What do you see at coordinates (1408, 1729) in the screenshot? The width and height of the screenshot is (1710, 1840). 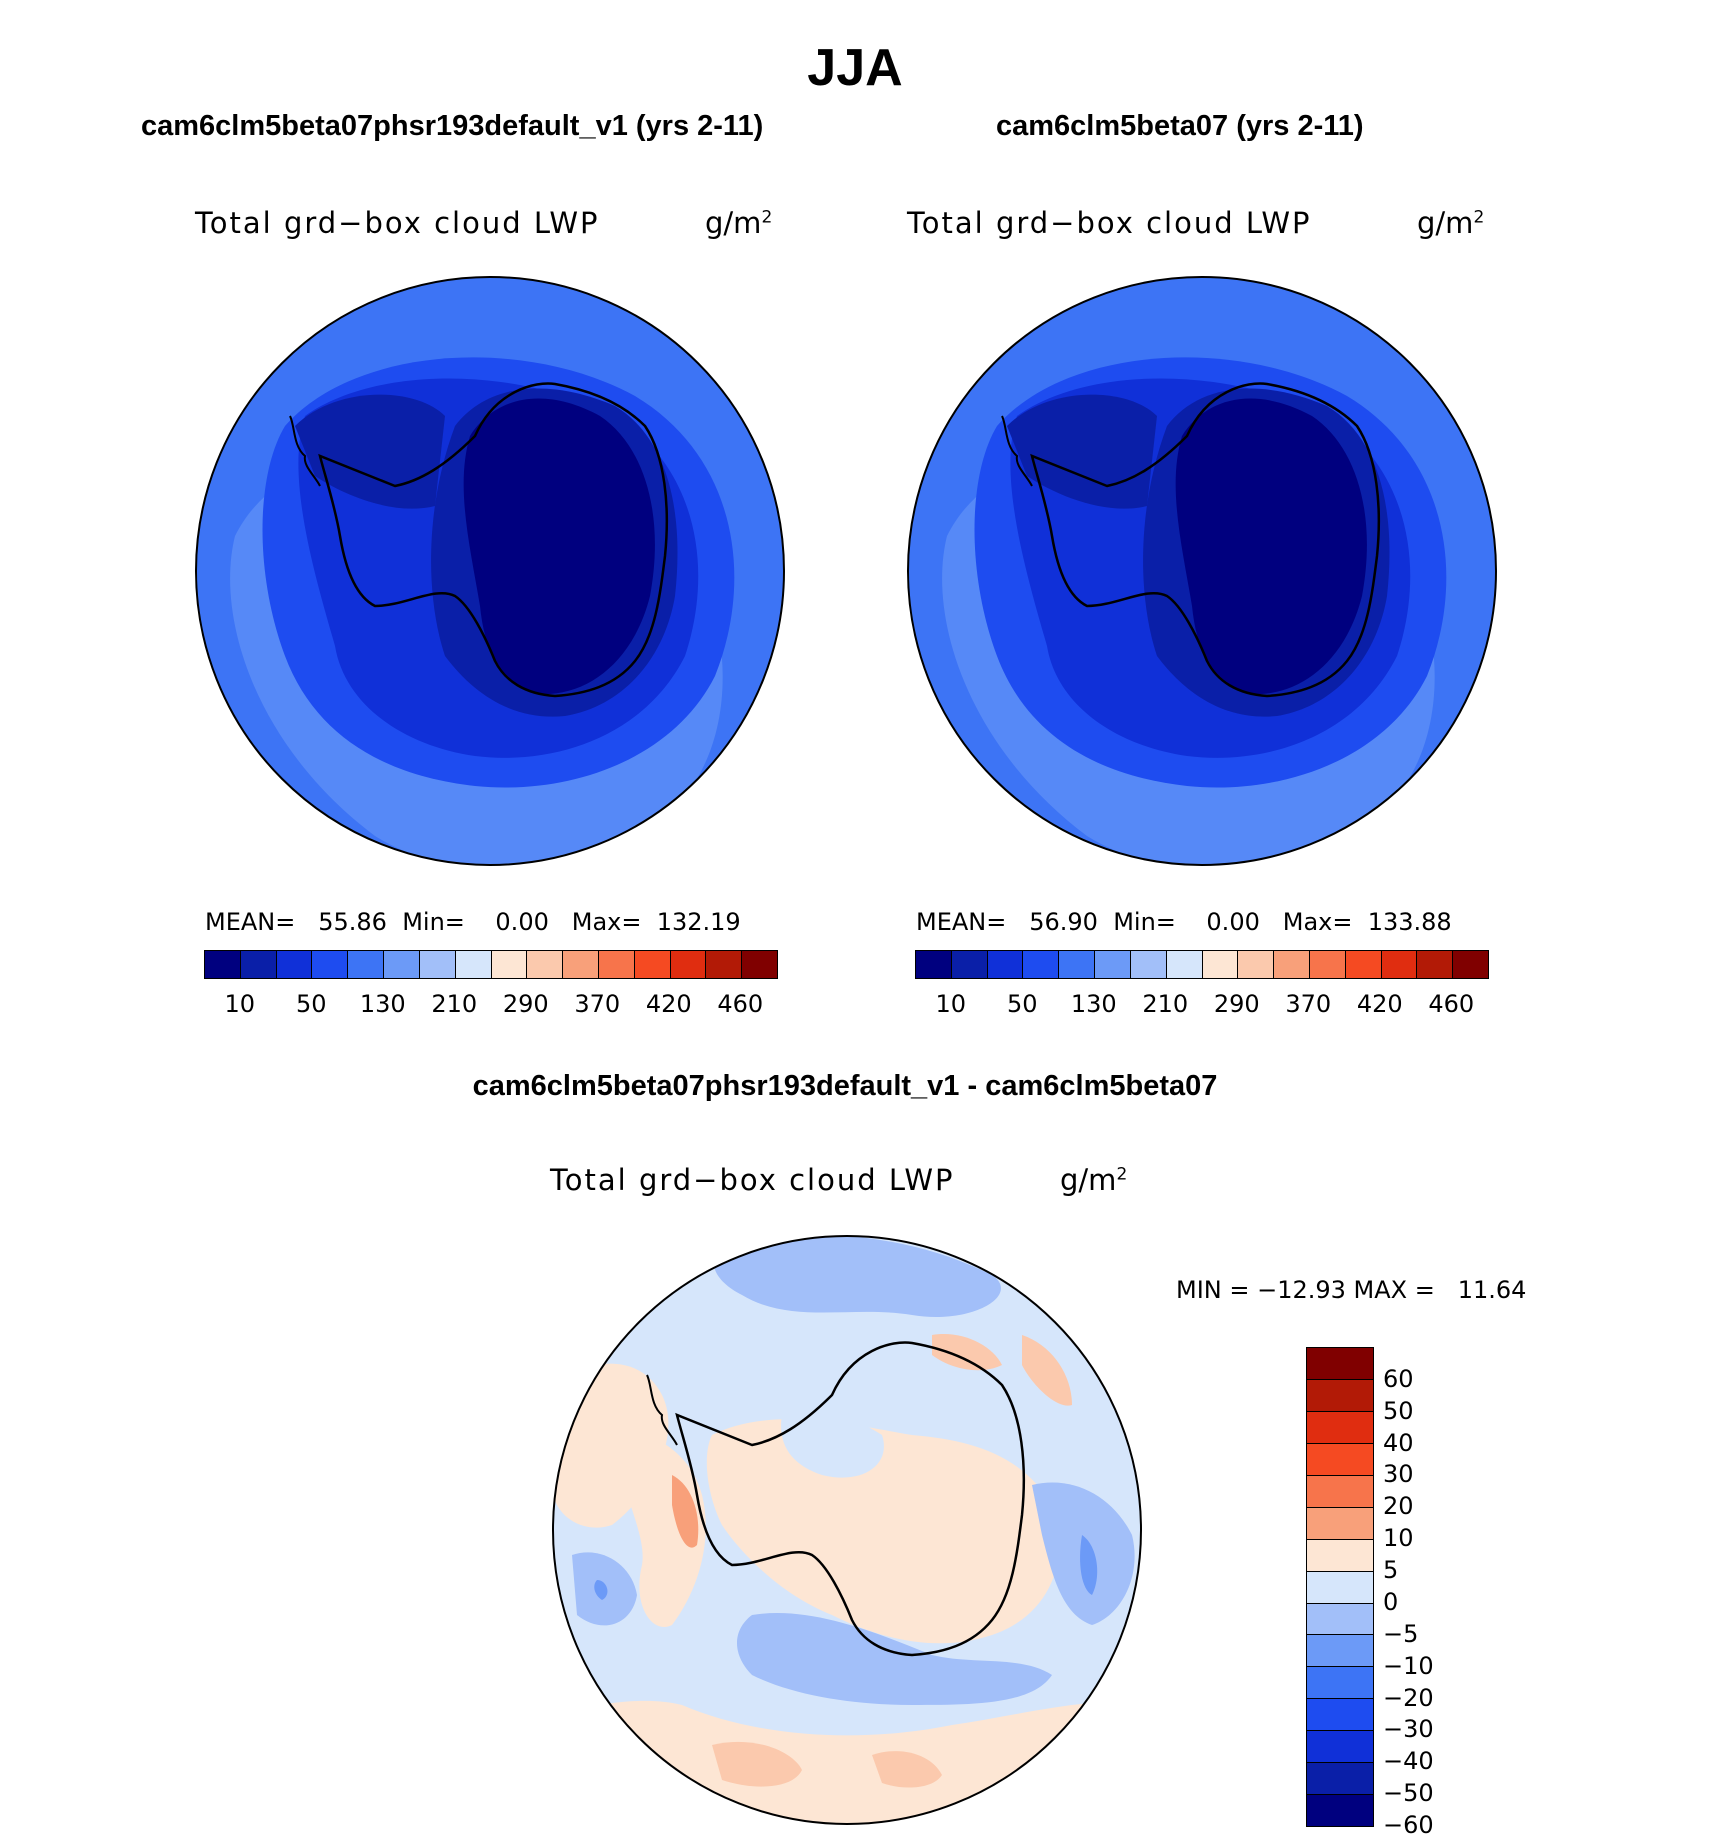 I see `colorbar-tick-label: −30` at bounding box center [1408, 1729].